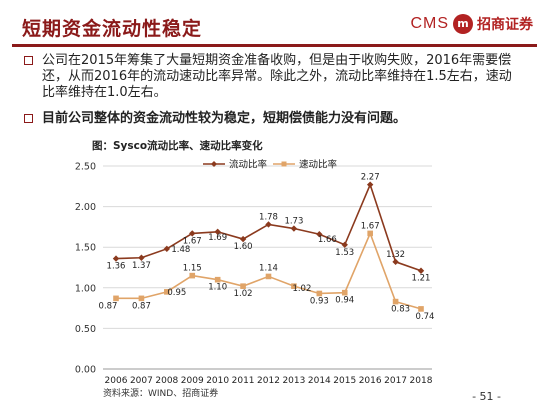 This screenshot has height=411, width=549. Describe the element at coordinates (141, 266) in the screenshot. I see `data-label: 1.37` at that location.